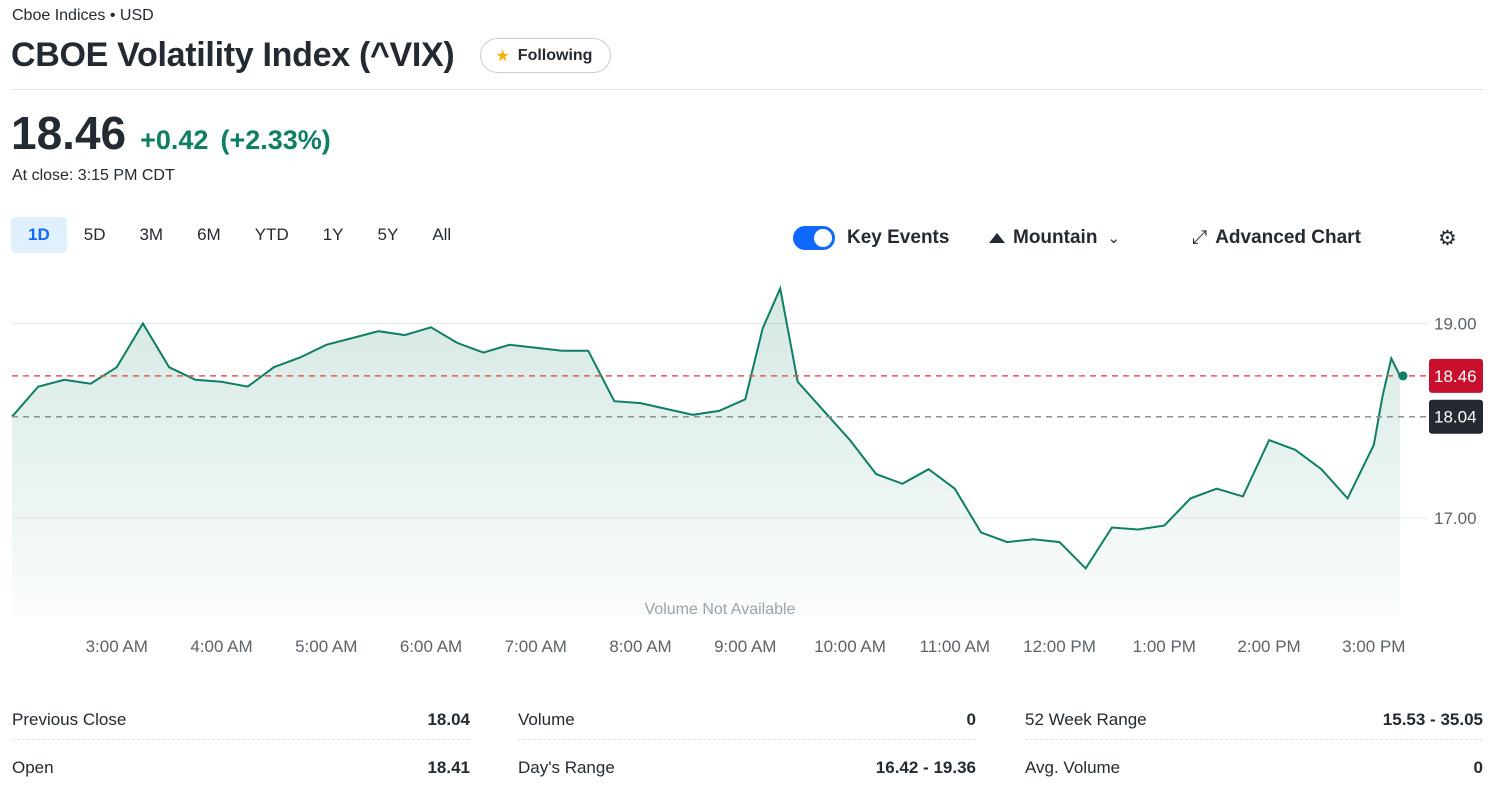 Image resolution: width=1491 pixels, height=786 pixels. I want to click on price-change: +0.42, so click(174, 140).